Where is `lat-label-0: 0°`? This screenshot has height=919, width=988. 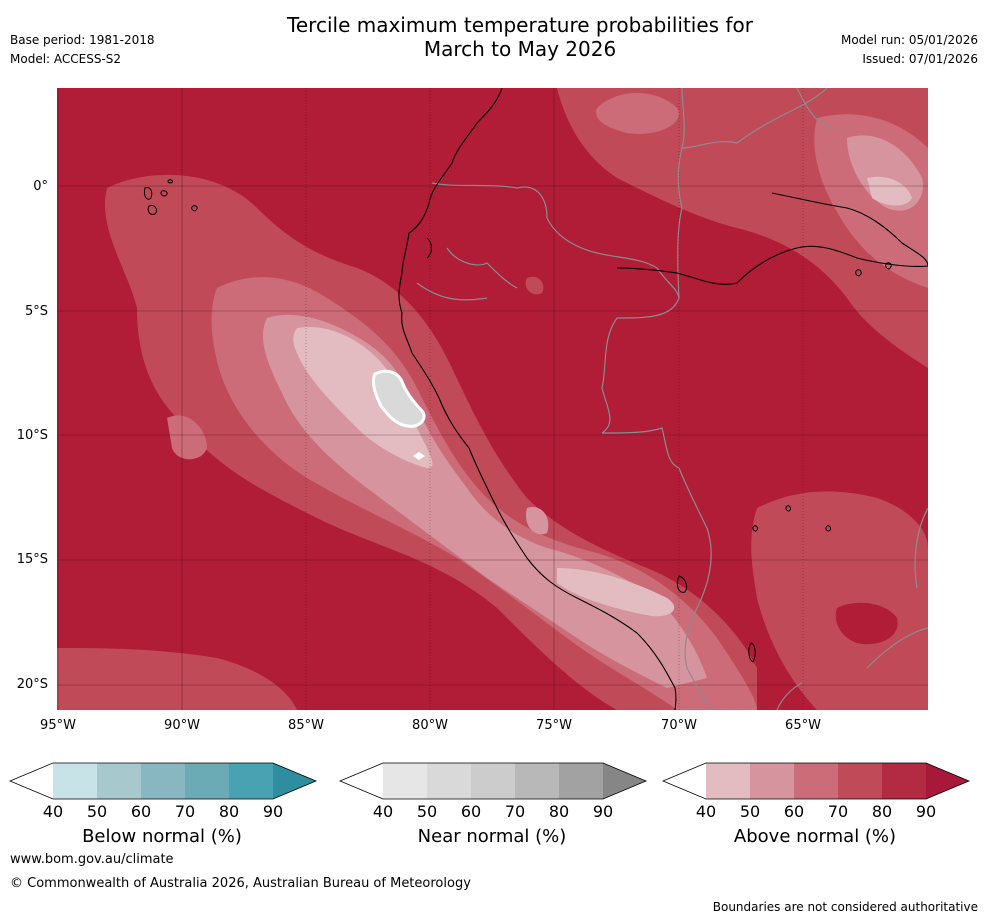
lat-label-0: 0° is located at coordinates (40, 186).